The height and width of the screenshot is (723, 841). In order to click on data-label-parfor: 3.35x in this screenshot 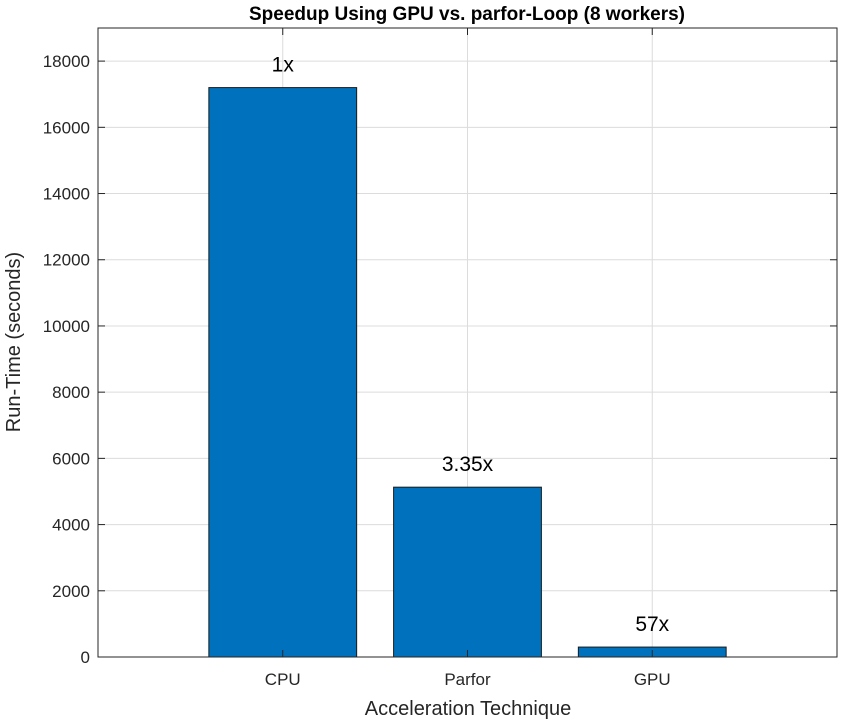, I will do `click(468, 464)`.